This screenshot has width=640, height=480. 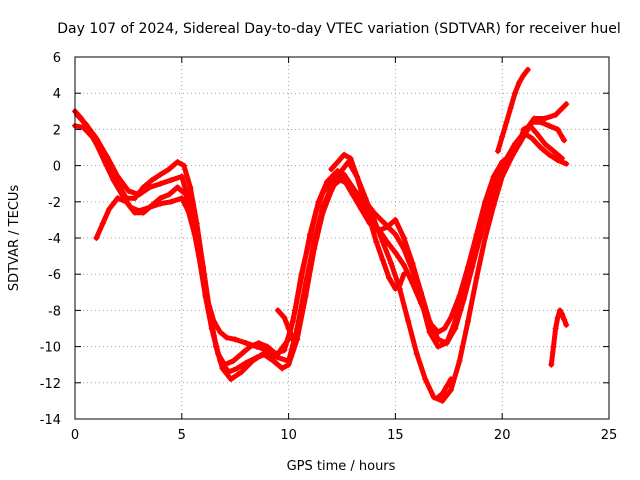 I want to click on series-track-g, so click(x=444, y=388).